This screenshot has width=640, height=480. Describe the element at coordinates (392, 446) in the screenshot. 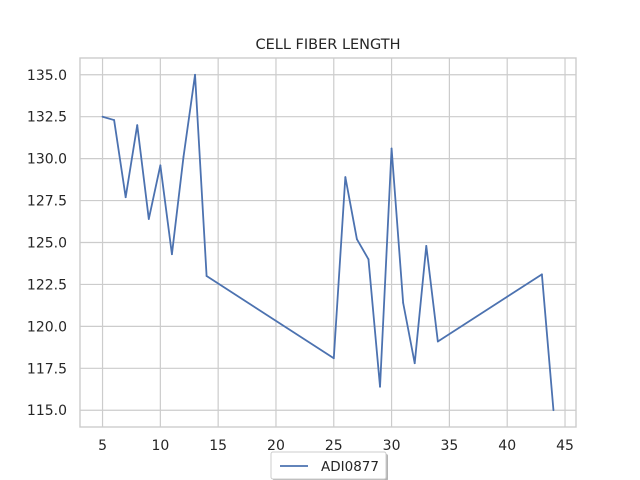

I see `x-tick-label: 30` at that location.